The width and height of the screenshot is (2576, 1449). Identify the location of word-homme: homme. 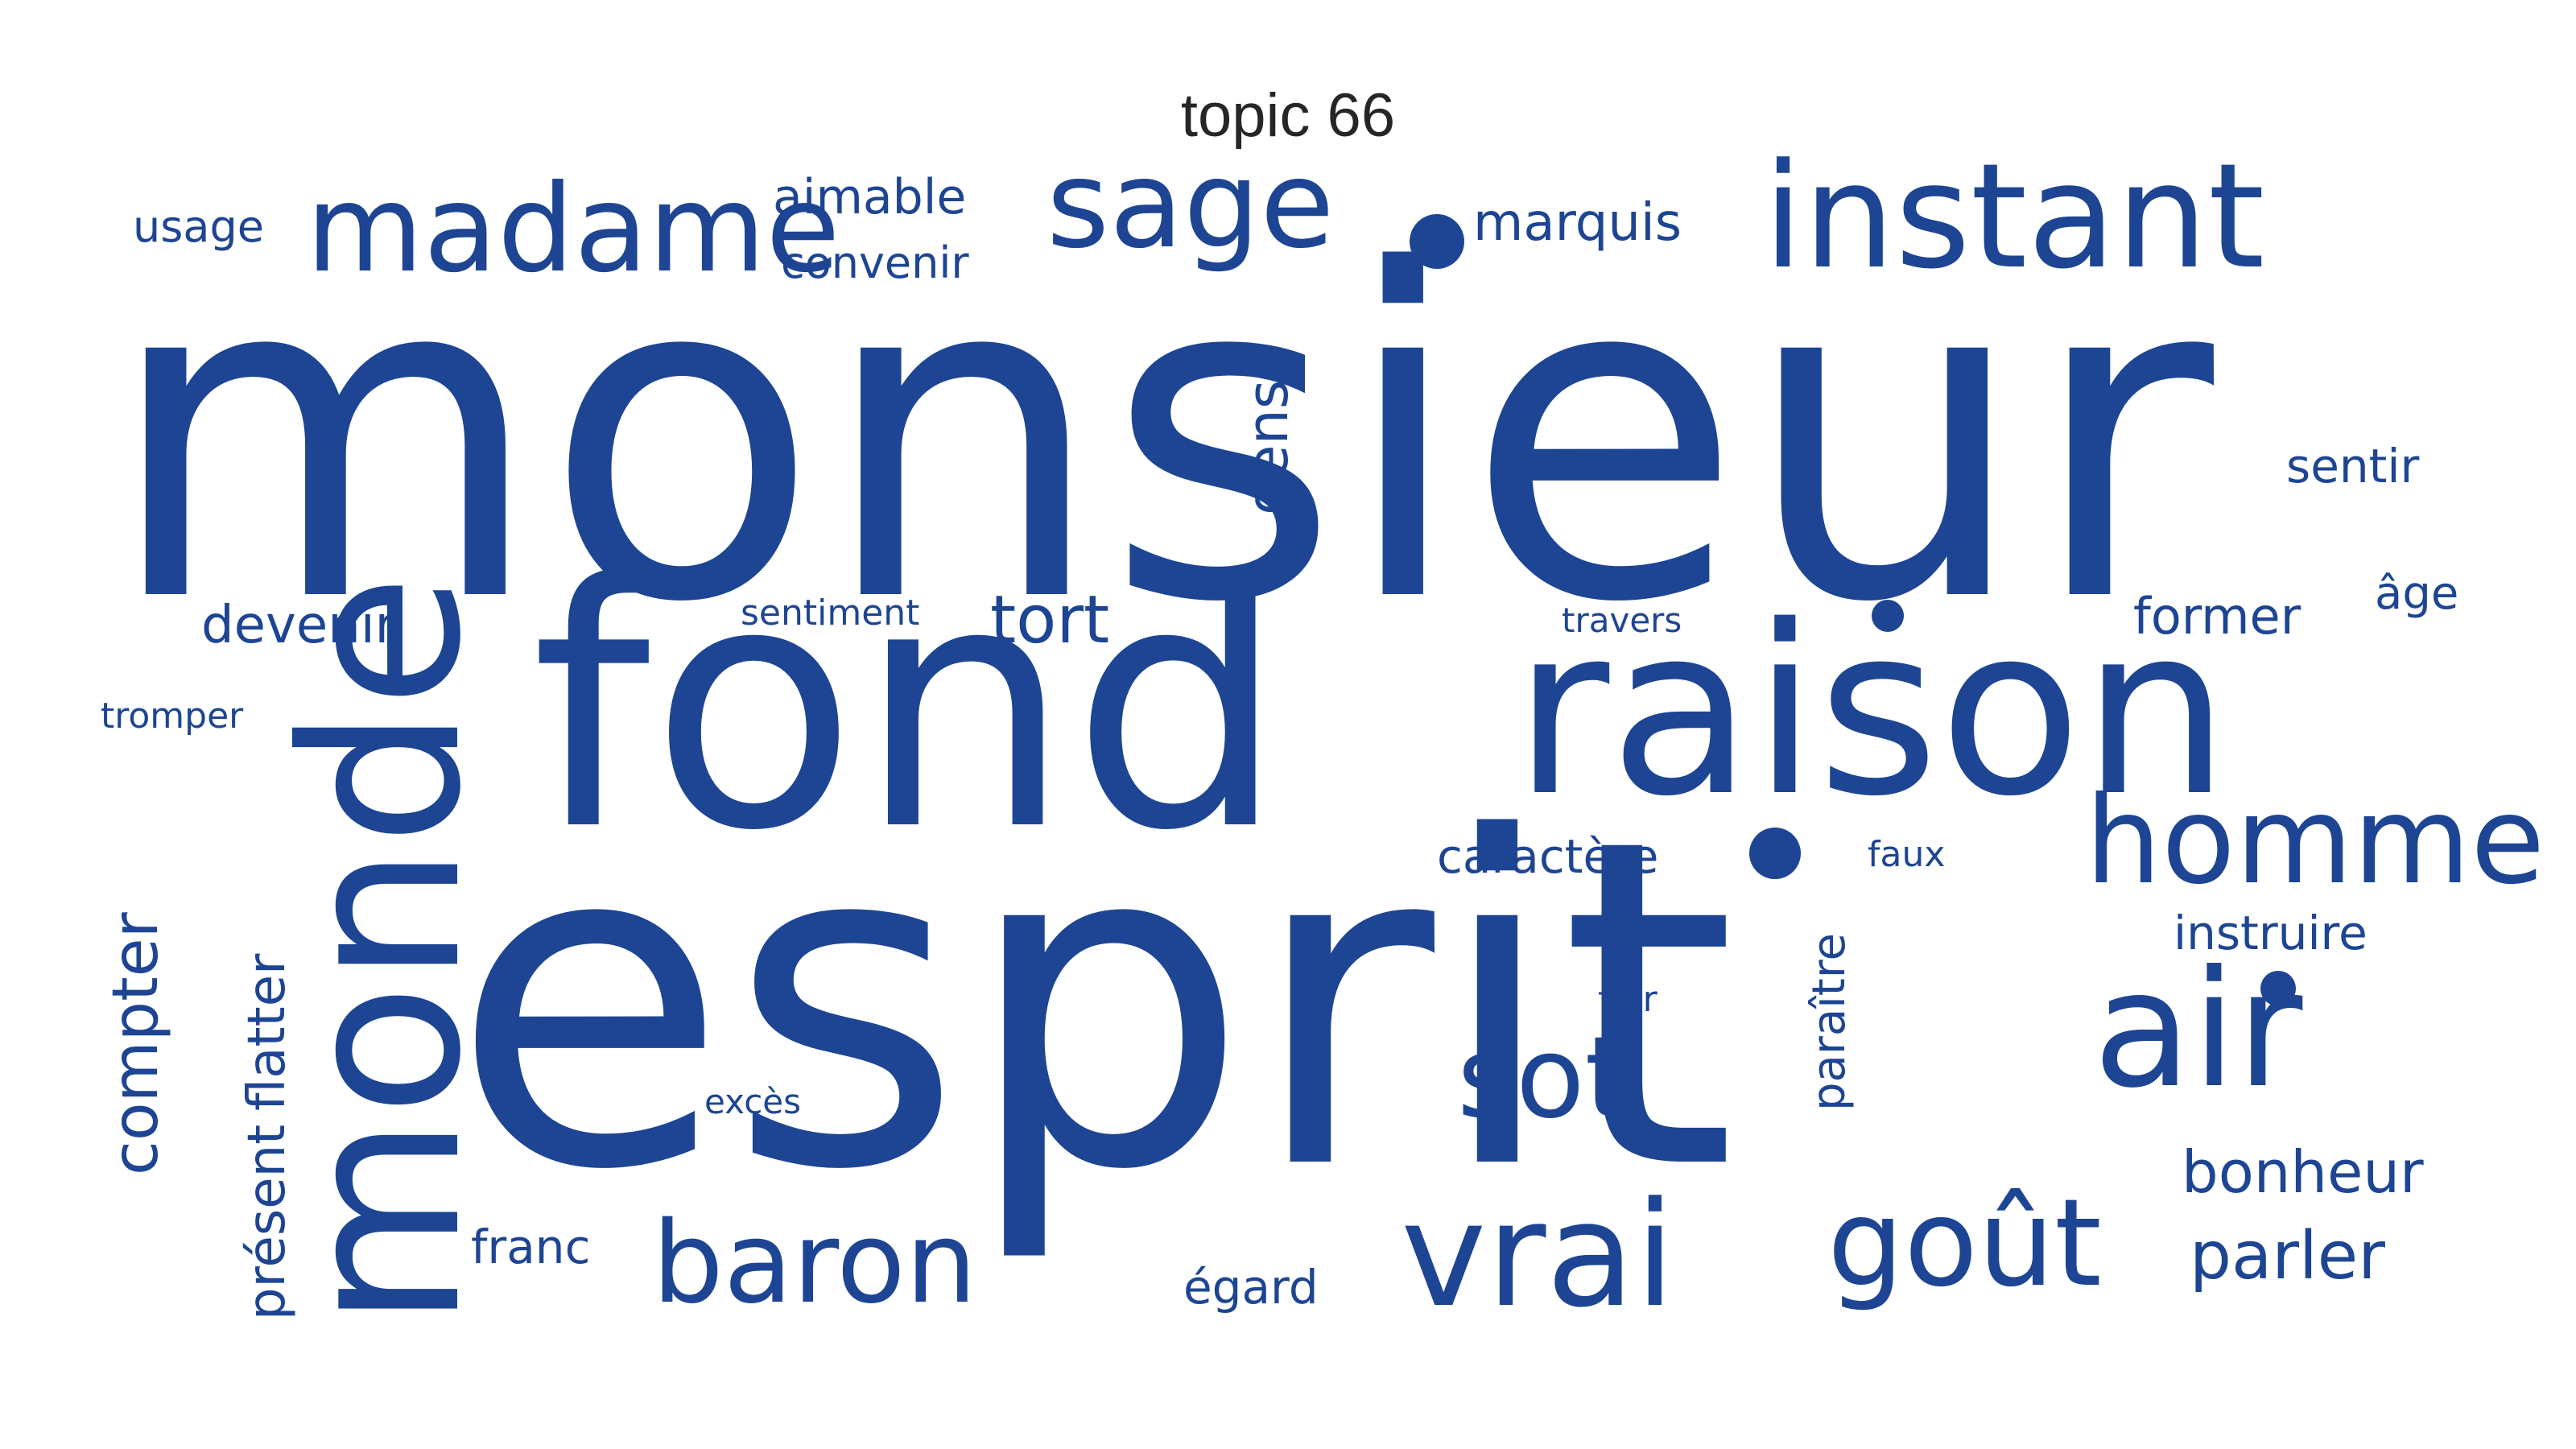
(2315, 841).